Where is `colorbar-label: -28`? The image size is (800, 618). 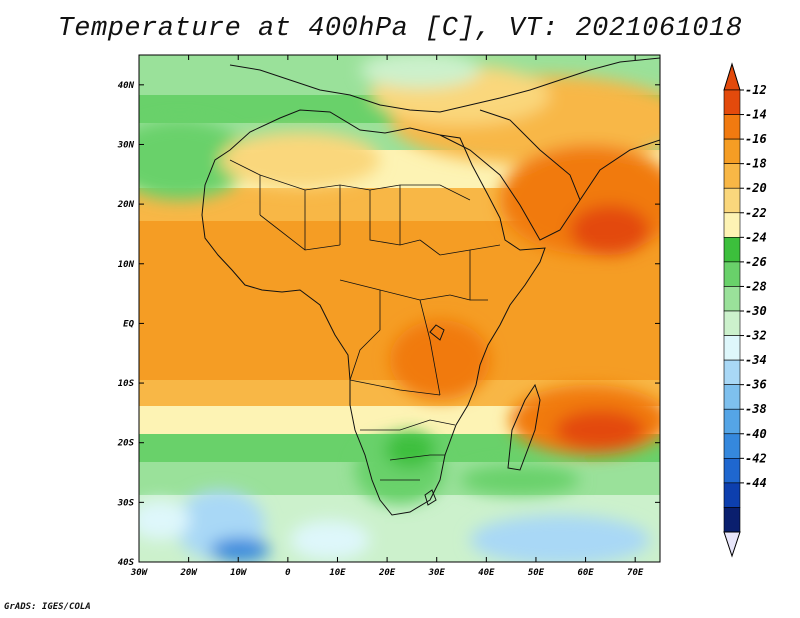 colorbar-label: -28 is located at coordinates (756, 286).